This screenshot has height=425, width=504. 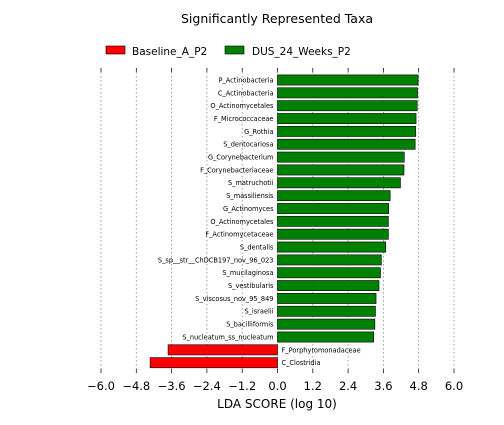 What do you see at coordinates (348, 386) in the screenshot?
I see `x-tick-label: 2.4` at bounding box center [348, 386].